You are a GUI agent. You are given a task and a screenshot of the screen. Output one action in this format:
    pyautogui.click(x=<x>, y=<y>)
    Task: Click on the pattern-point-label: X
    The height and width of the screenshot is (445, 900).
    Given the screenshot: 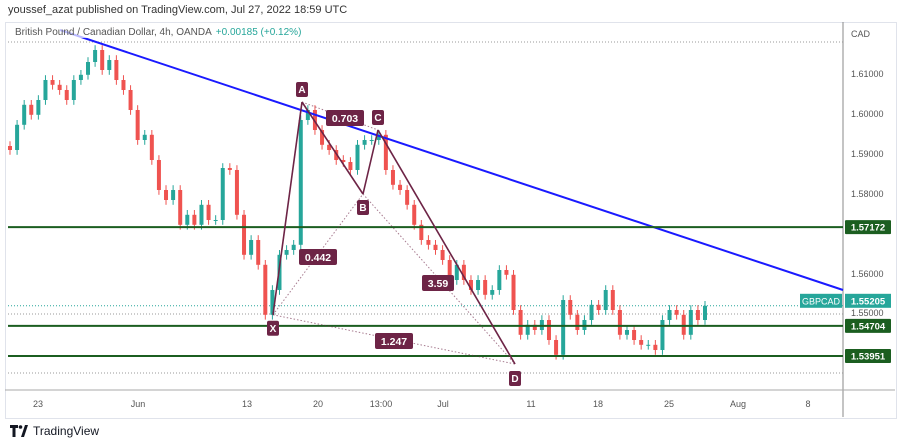 What is the action you would take?
    pyautogui.click(x=273, y=329)
    